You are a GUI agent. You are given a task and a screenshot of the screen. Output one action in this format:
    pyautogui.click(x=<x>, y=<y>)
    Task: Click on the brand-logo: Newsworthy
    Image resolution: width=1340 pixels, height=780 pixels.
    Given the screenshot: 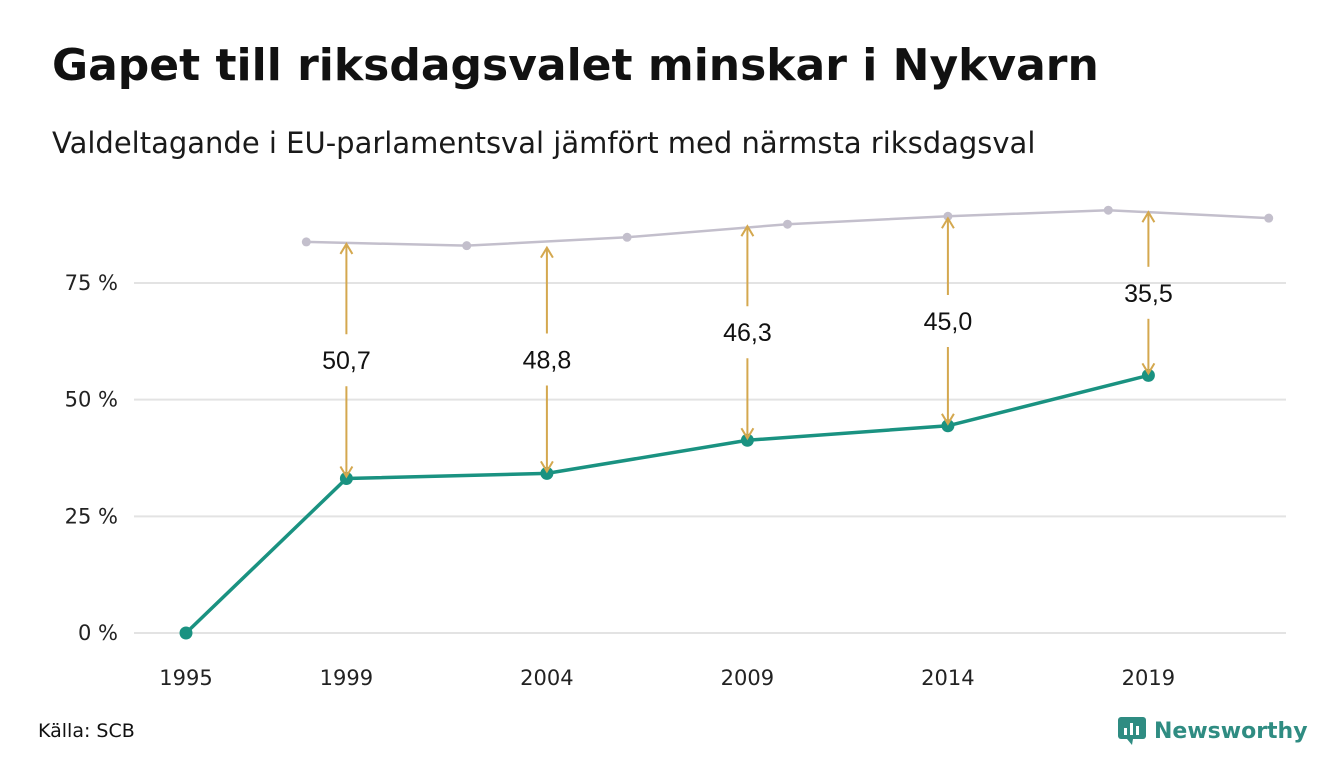 What is the action you would take?
    pyautogui.click(x=1213, y=731)
    